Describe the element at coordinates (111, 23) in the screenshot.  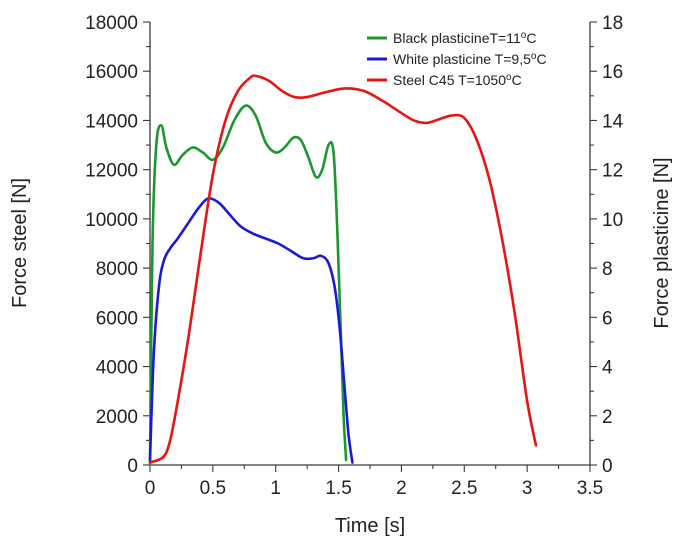
I see `y-left-tick-label: 18000` at that location.